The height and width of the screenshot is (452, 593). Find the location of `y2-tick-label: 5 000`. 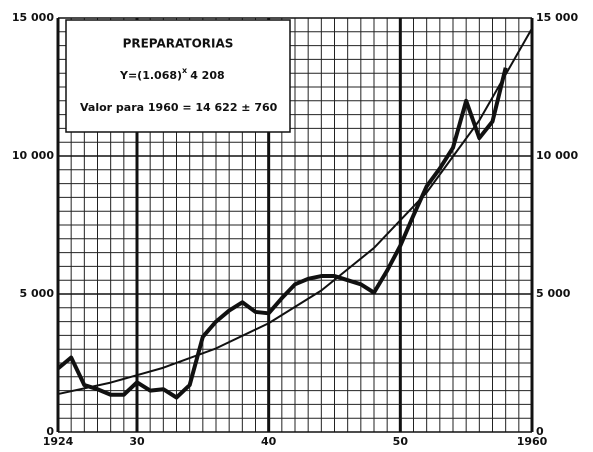

y2-tick-label: 5 000 is located at coordinates (553, 293).